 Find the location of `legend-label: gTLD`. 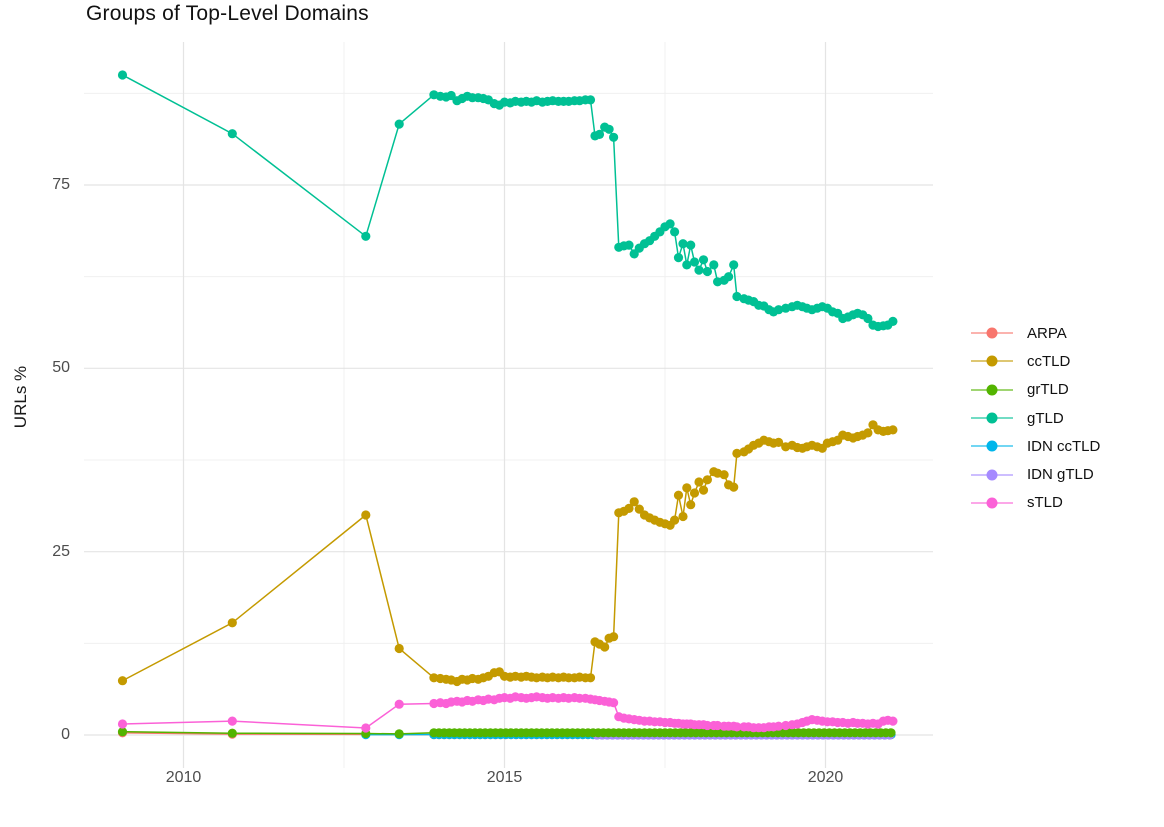

legend-label: gTLD is located at coordinates (1045, 418).